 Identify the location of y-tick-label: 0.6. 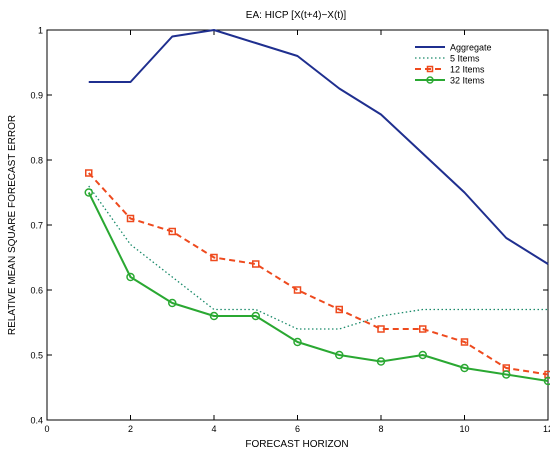
(36, 291).